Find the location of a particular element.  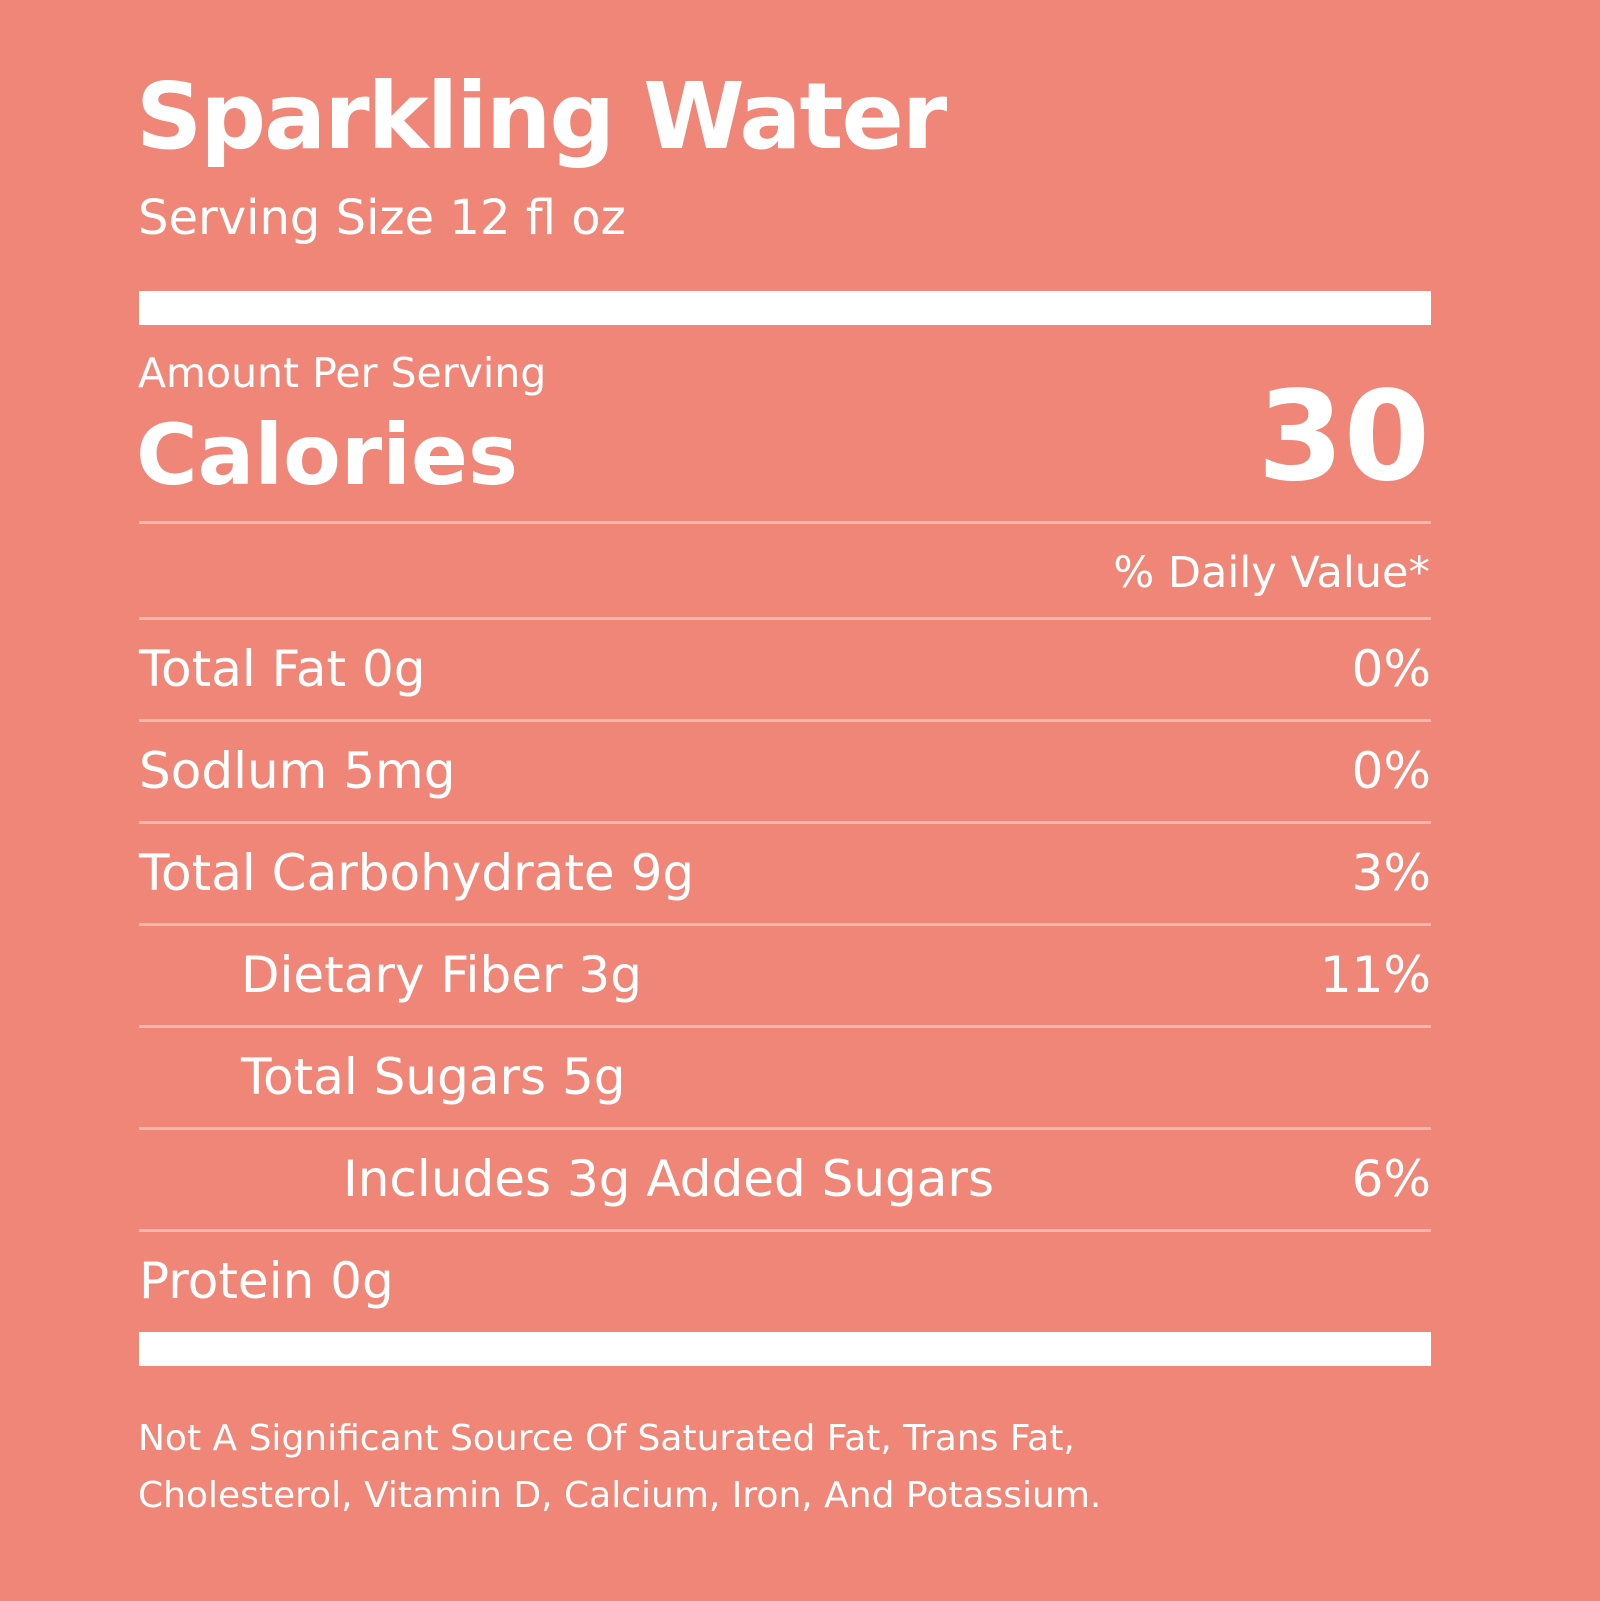

serving-size: Serving Size 12 fl oz is located at coordinates (382, 218).